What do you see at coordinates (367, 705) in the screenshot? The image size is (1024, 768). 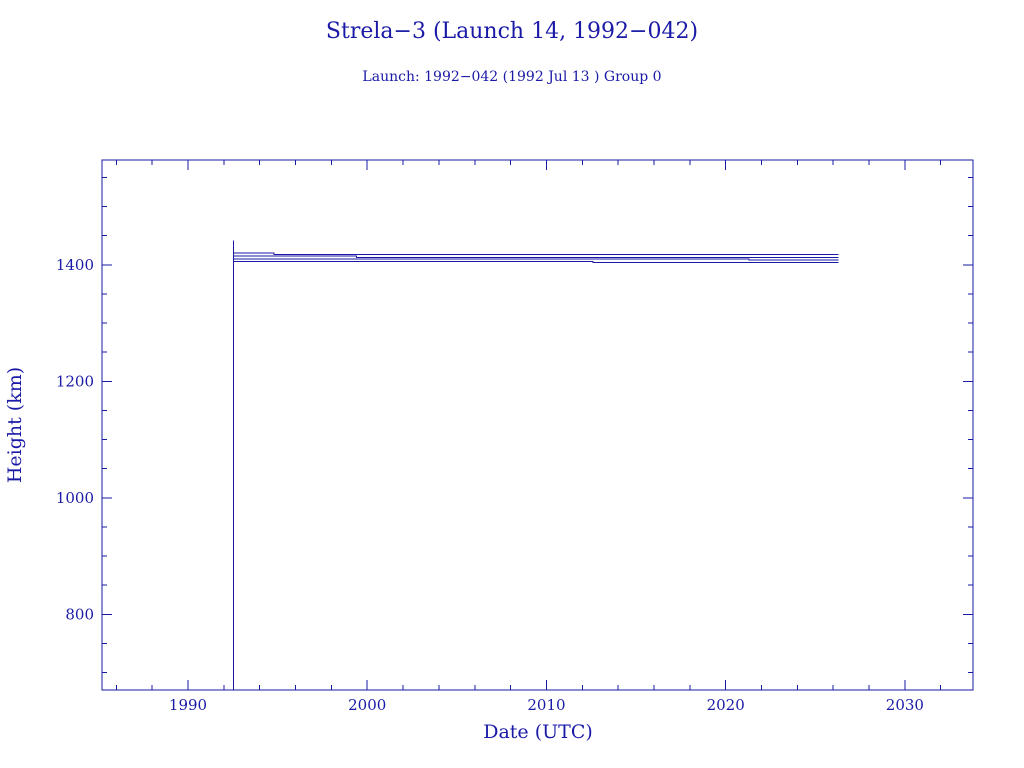 I see `x-tick-label: 2000` at bounding box center [367, 705].